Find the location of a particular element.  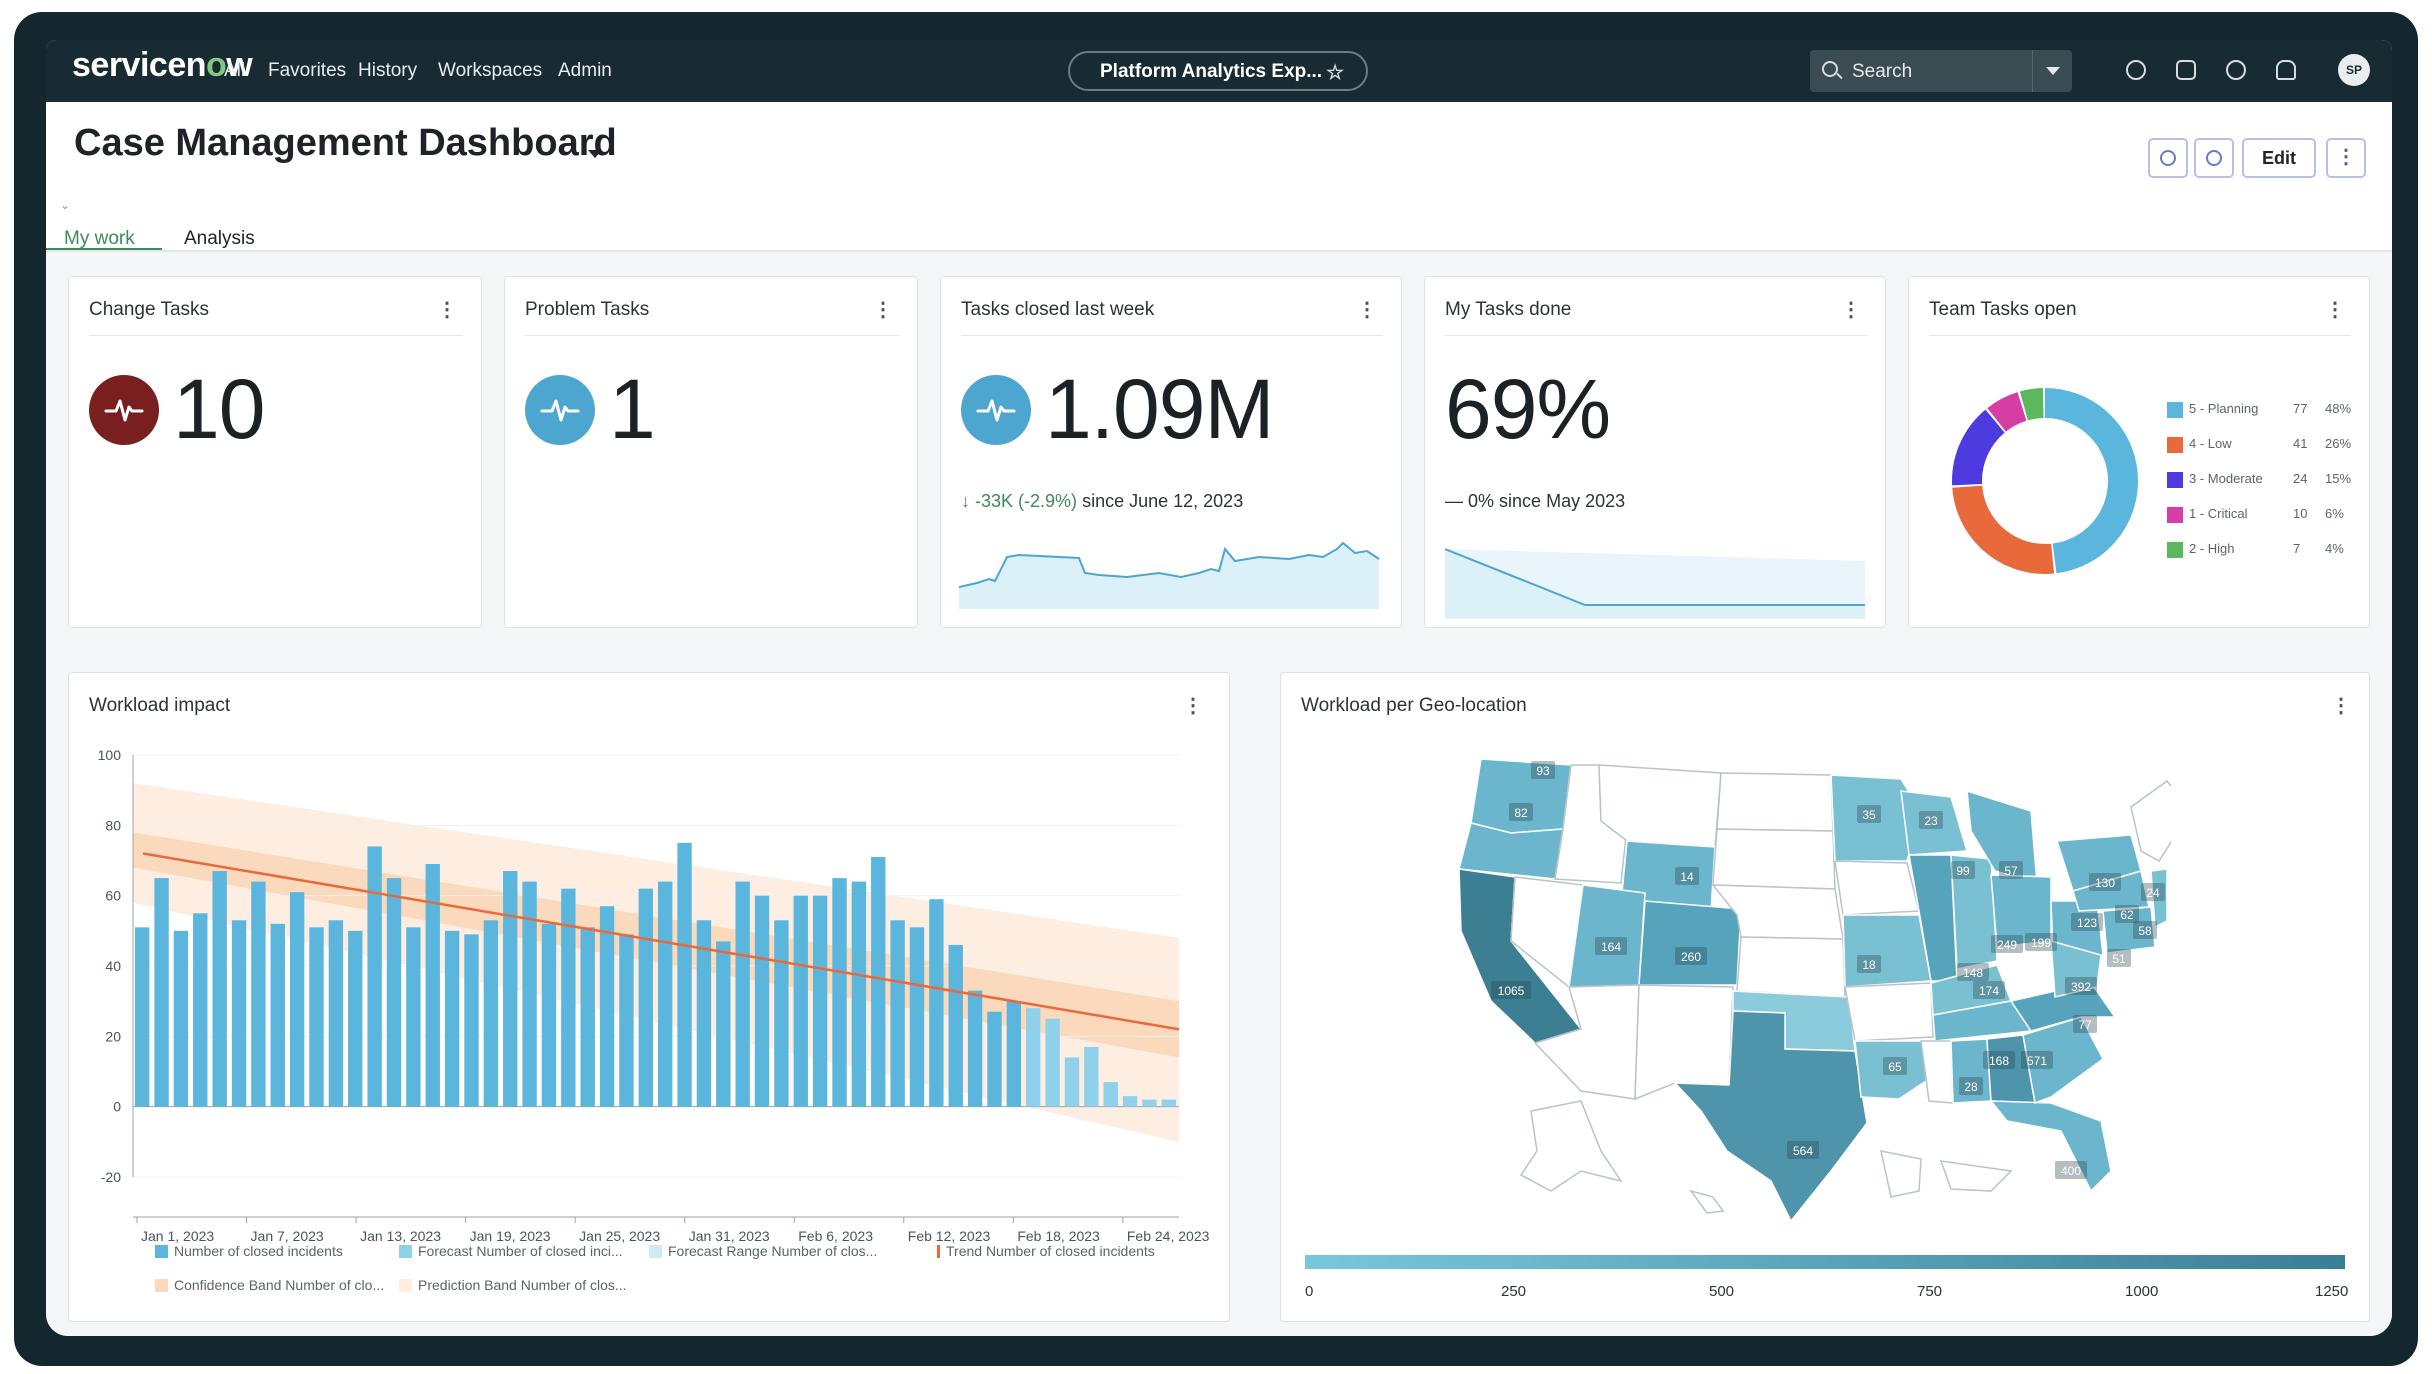

chat-icon is located at coordinates (2186, 70).